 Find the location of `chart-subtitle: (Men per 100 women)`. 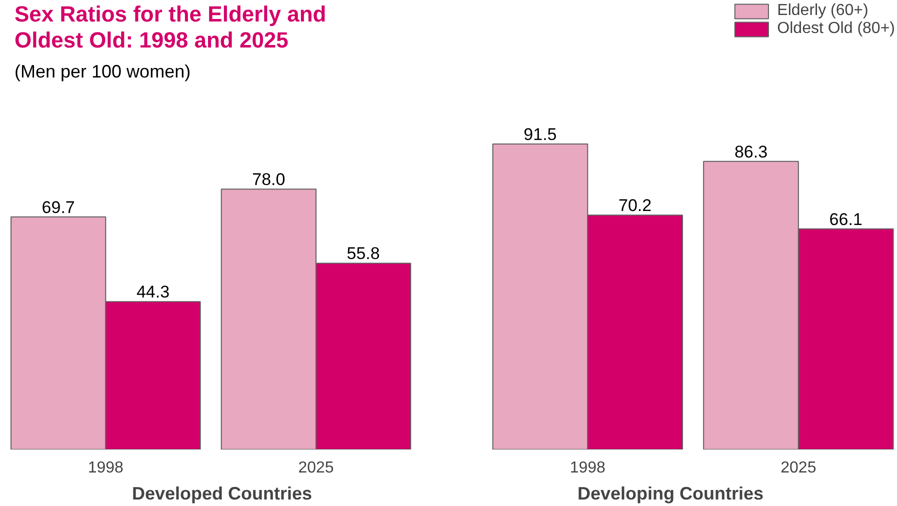

chart-subtitle: (Men per 100 women) is located at coordinates (102, 72).